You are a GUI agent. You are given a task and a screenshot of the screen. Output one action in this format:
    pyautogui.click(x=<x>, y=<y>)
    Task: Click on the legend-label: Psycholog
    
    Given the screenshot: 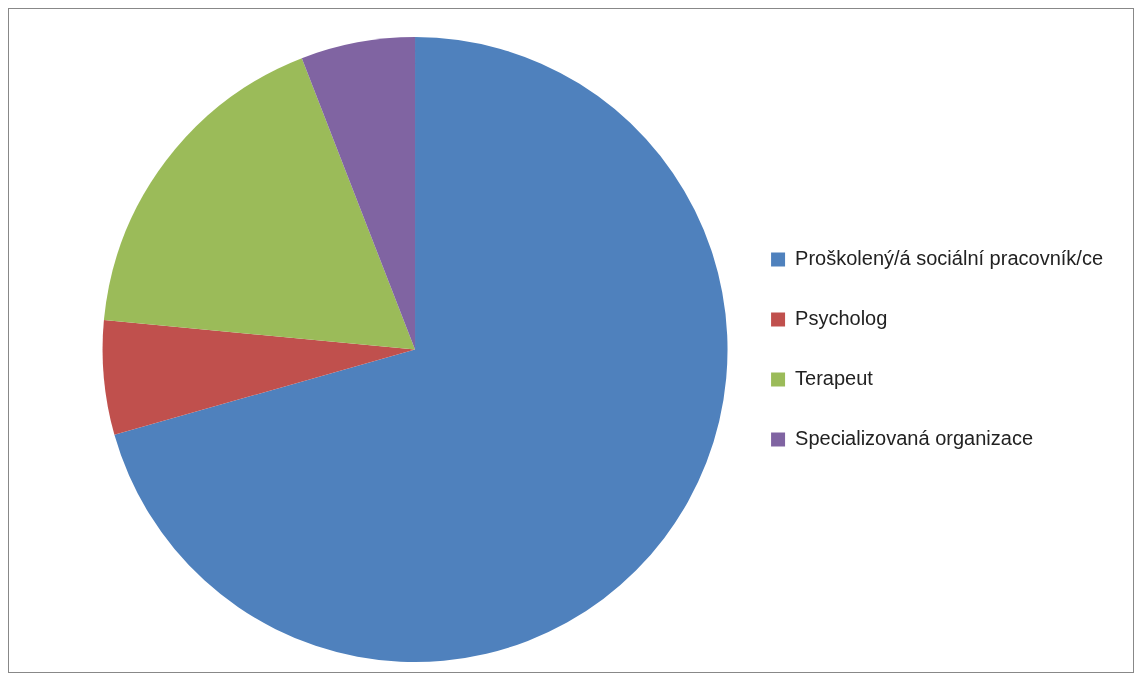 What is the action you would take?
    pyautogui.click(x=841, y=318)
    